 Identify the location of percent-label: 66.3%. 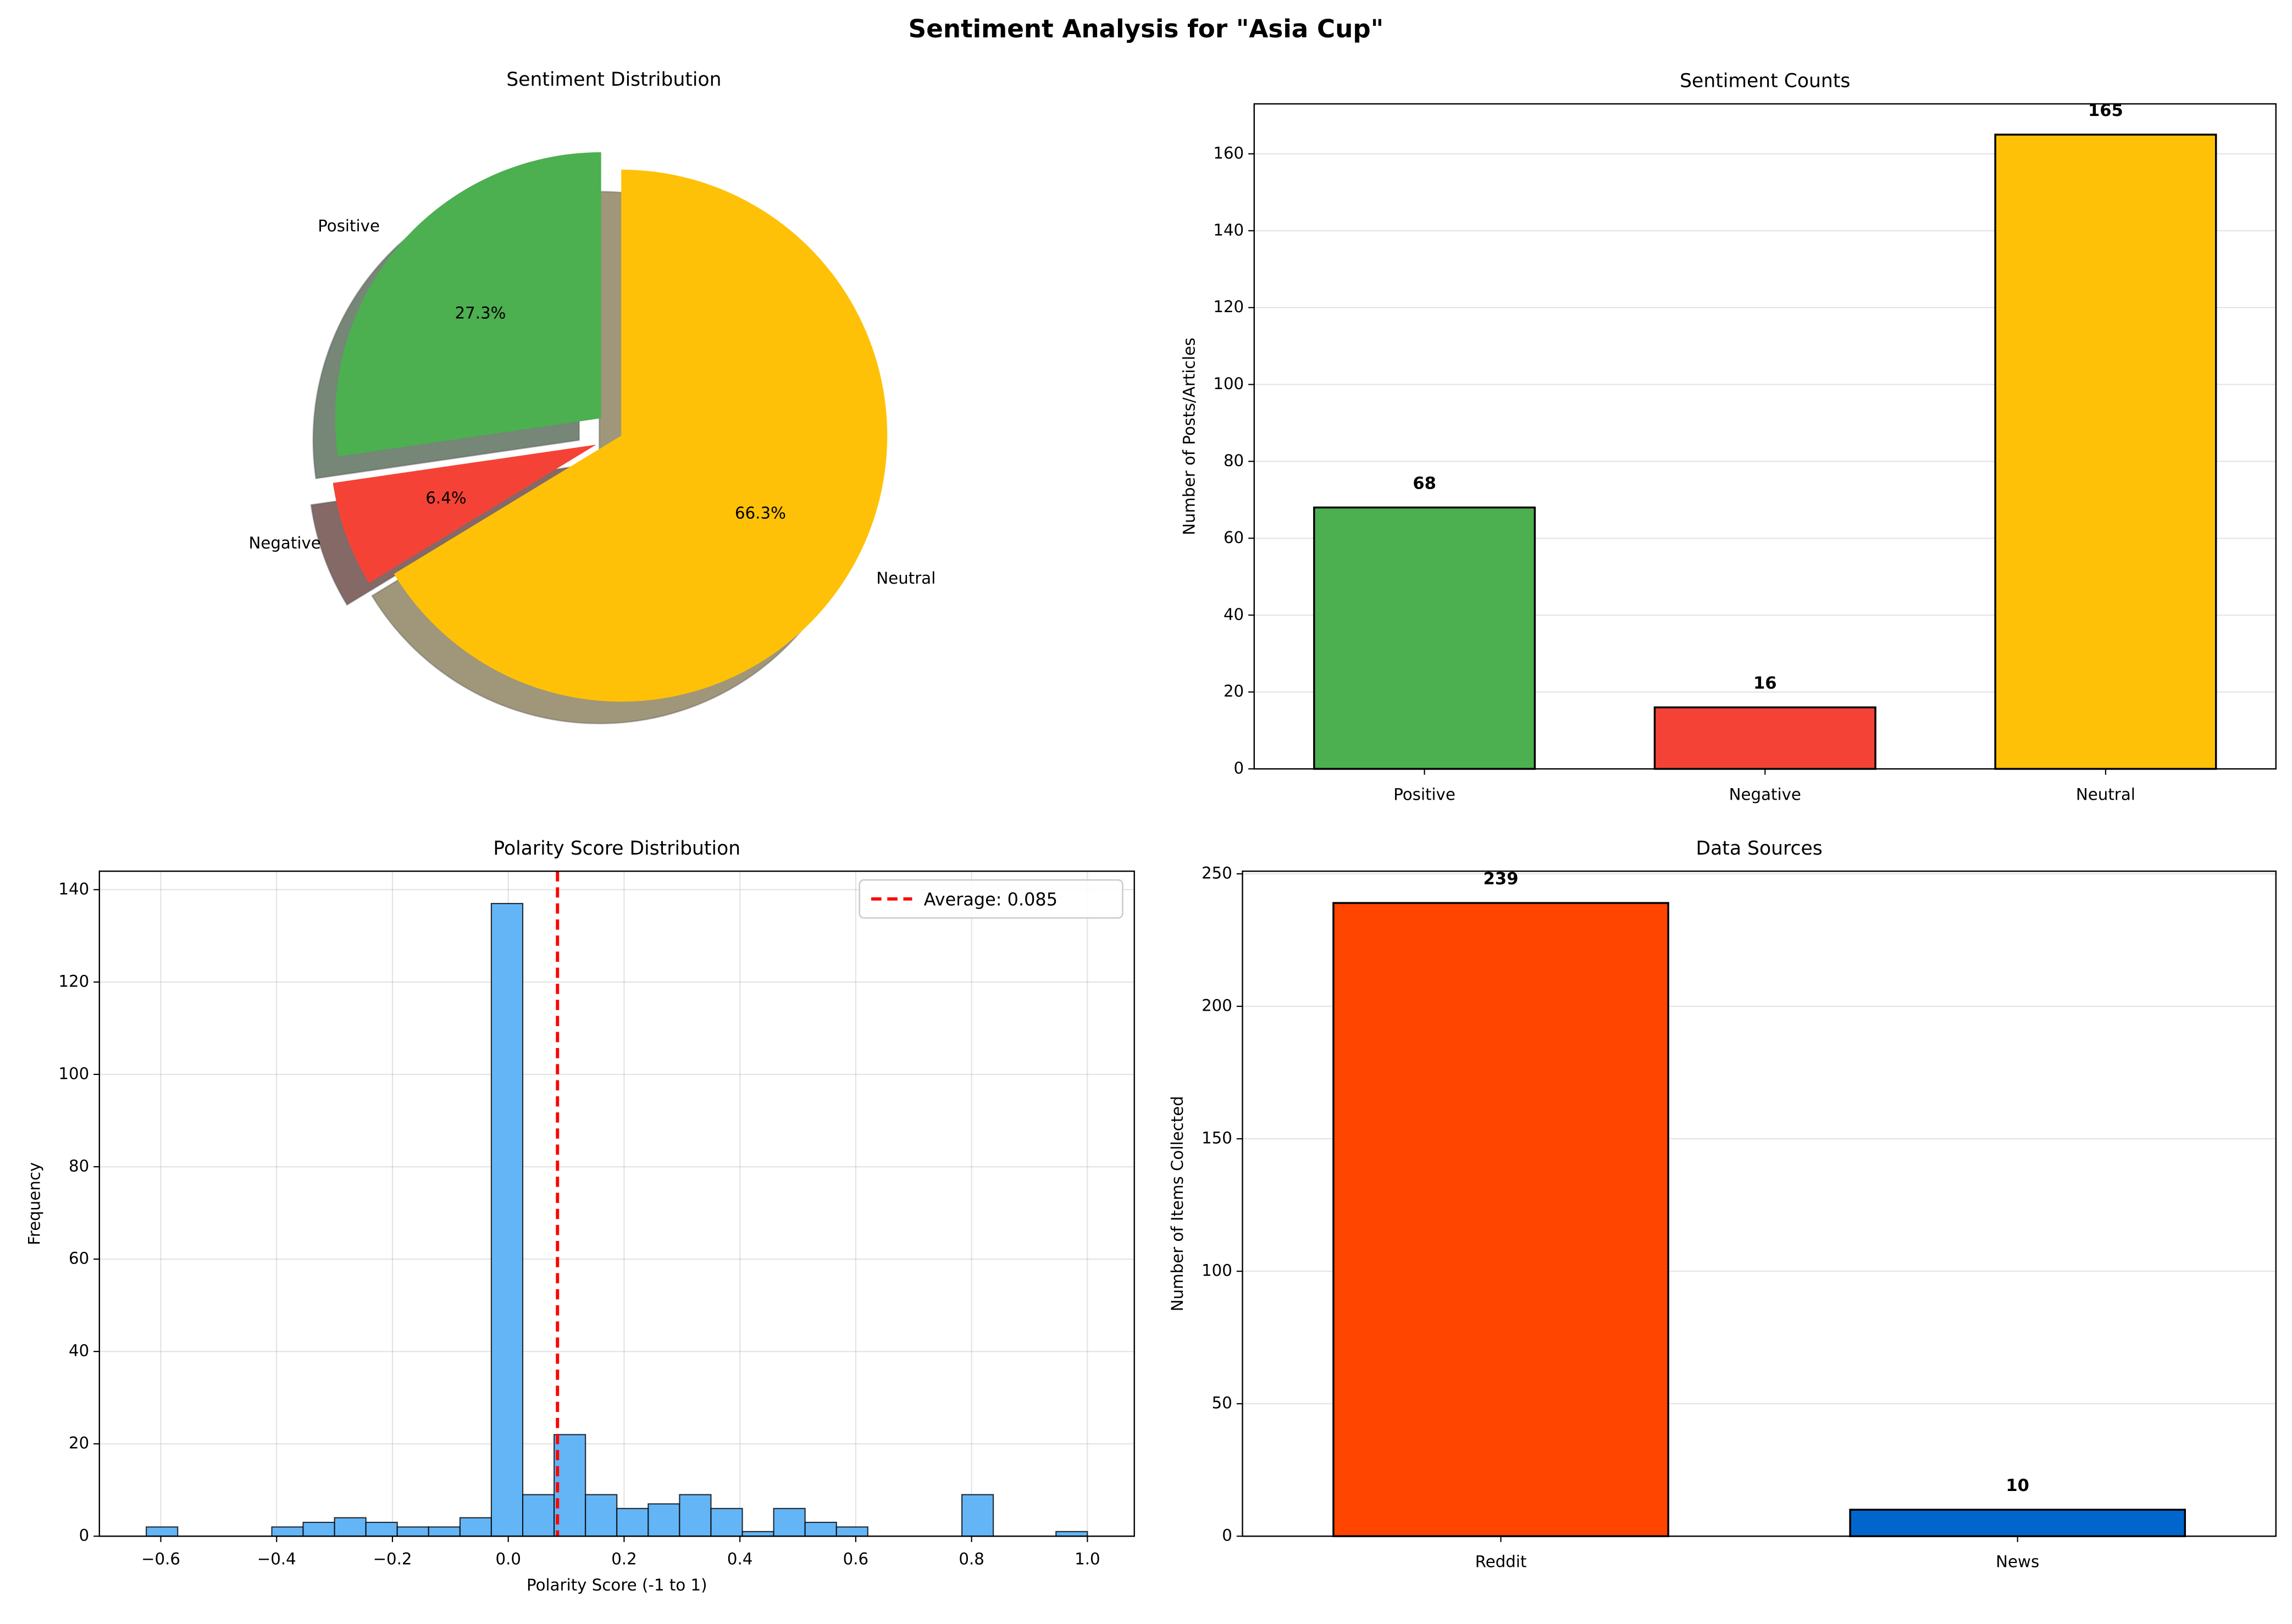
(760, 512).